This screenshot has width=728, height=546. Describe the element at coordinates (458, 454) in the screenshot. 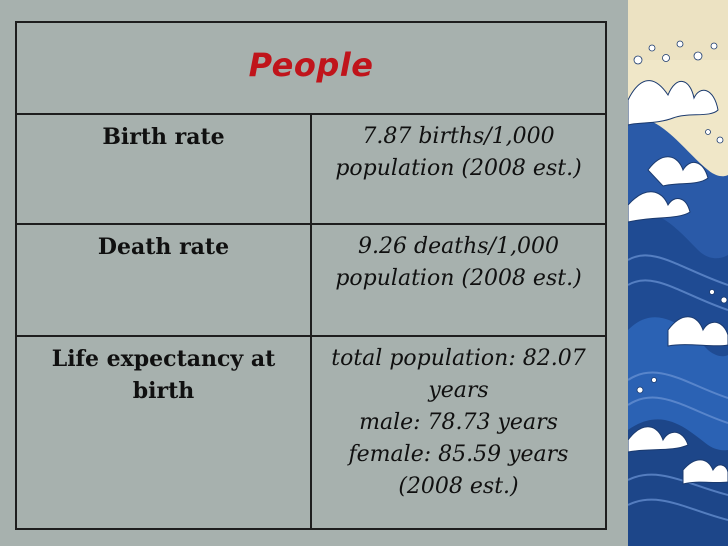

I see `life-expectancy-value-line: female: 85.59 years` at that location.